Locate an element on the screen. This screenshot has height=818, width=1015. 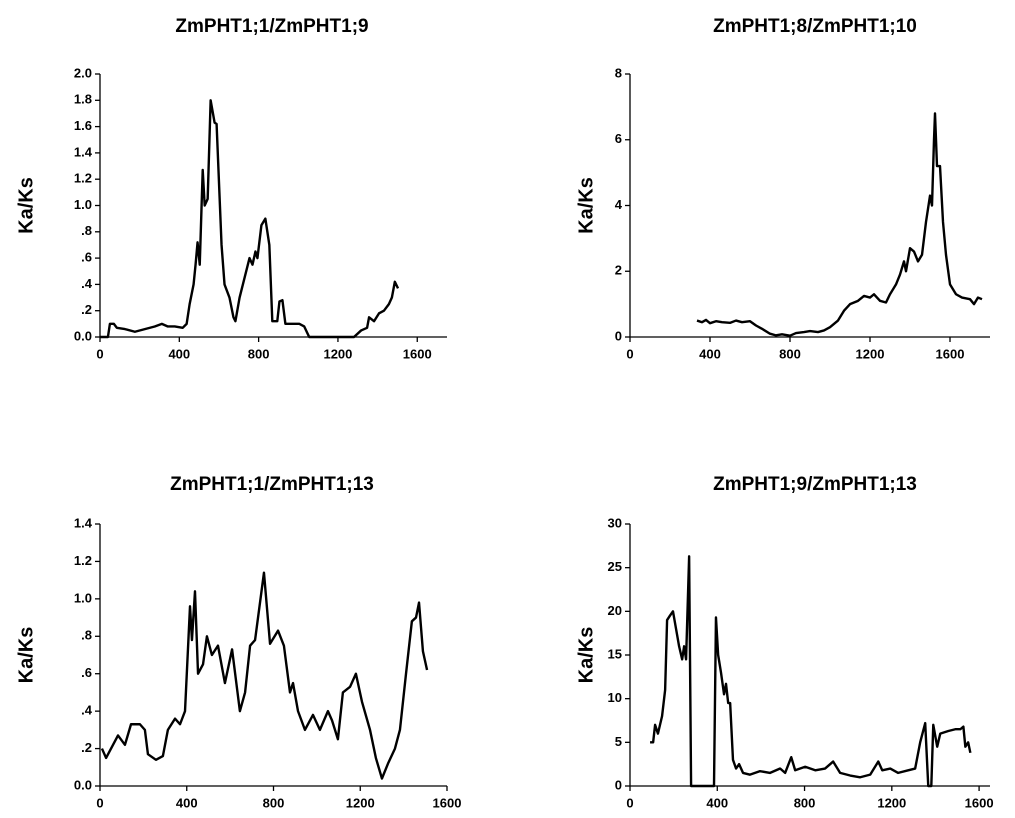
y-tick-label: 8 is located at coordinates (618, 72).